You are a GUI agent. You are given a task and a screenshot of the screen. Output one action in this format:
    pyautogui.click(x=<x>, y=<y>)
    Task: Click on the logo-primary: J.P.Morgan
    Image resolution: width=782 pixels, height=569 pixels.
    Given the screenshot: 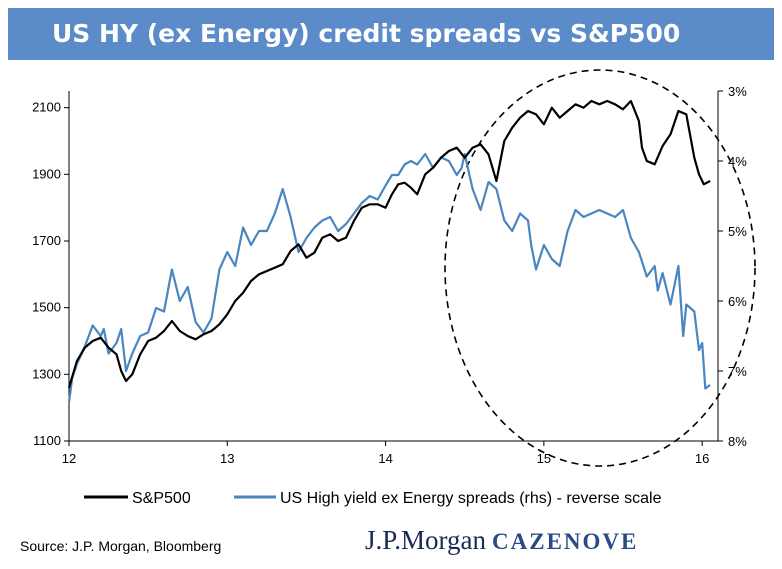 What is the action you would take?
    pyautogui.click(x=426, y=540)
    